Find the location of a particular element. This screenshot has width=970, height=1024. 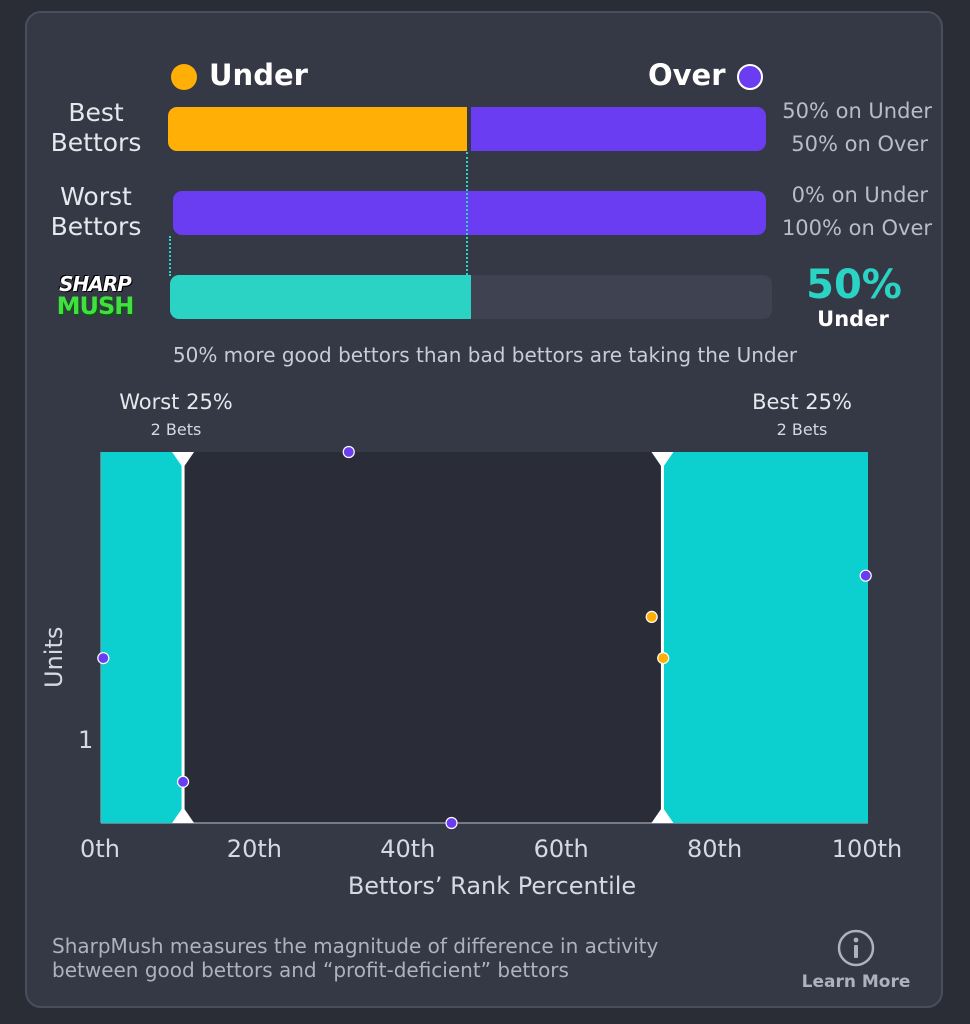

sharpmush-logo: SHARP MUSH is located at coordinates (95, 302).